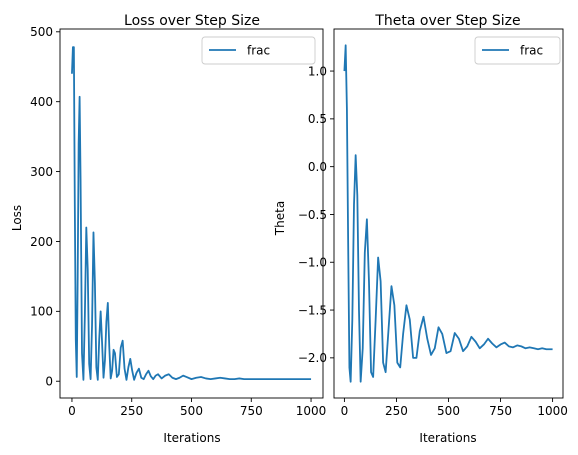  Describe the element at coordinates (345, 411) in the screenshot. I see `theta-x-tick-label: 0` at that location.